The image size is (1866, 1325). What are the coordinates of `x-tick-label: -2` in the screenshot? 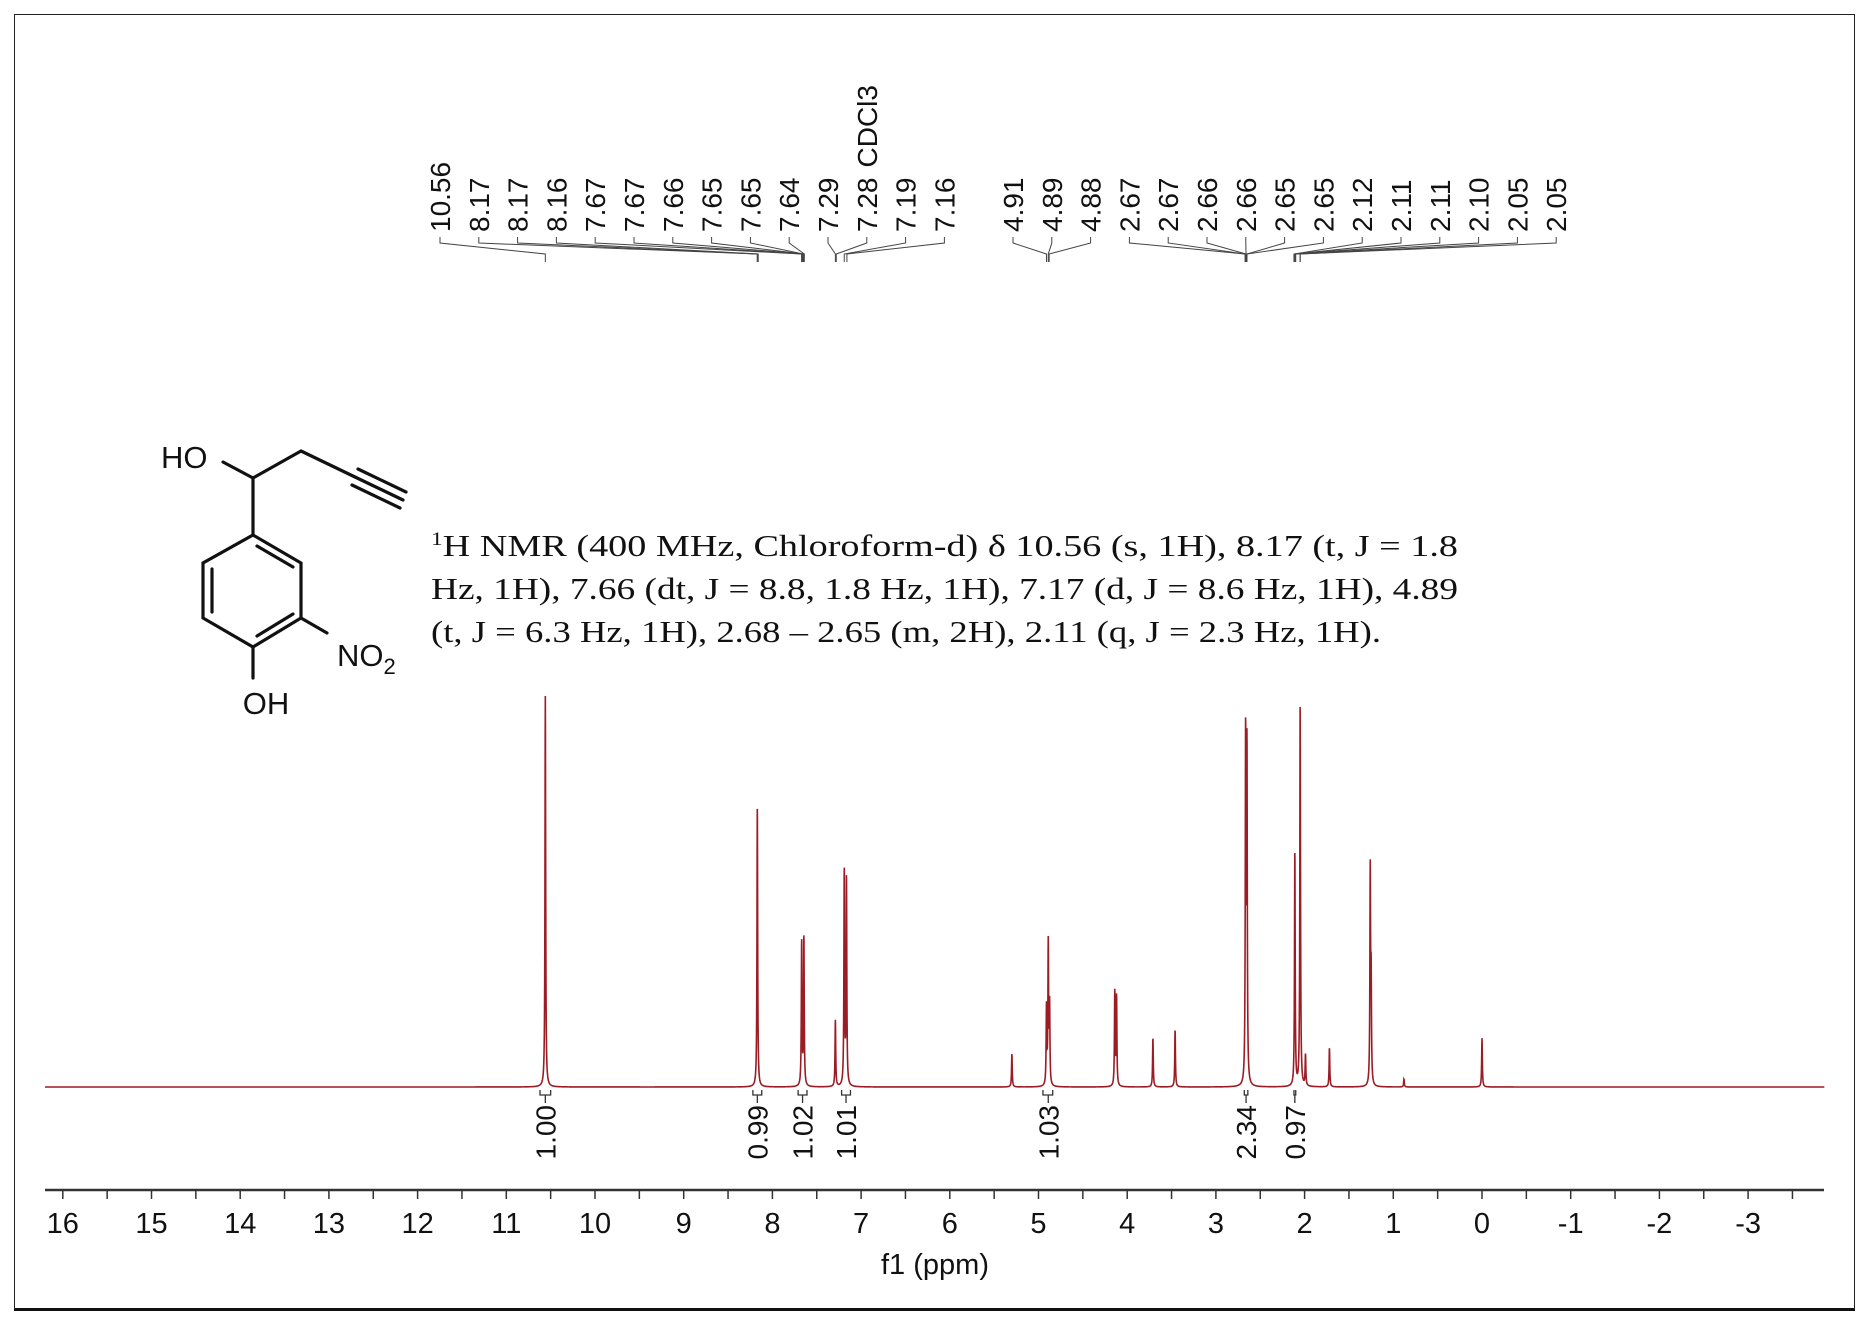 It's located at (1660, 1224).